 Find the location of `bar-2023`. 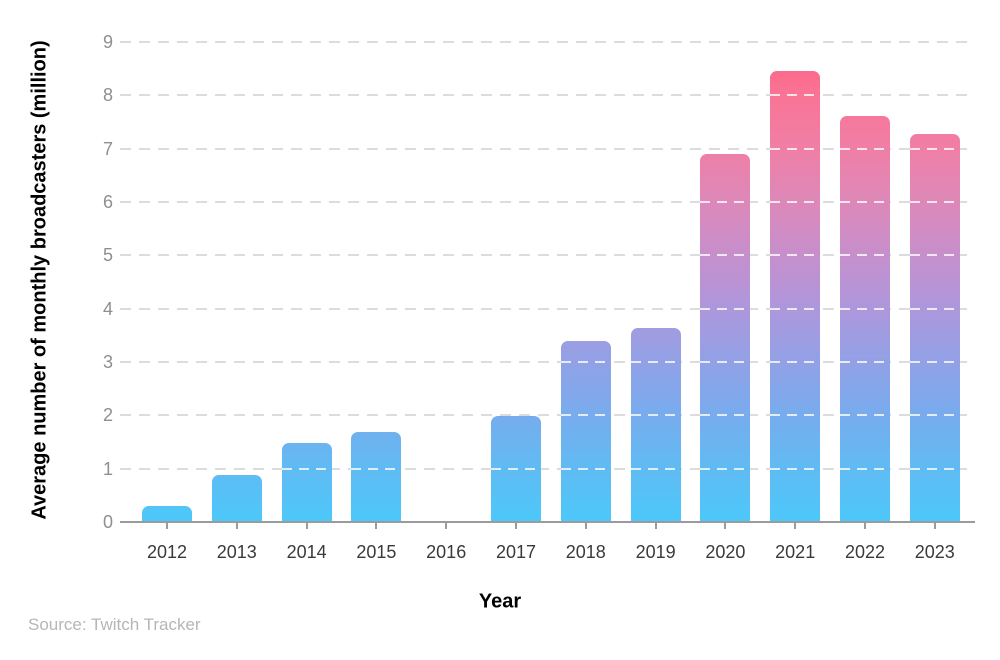

bar-2023 is located at coordinates (934, 327).